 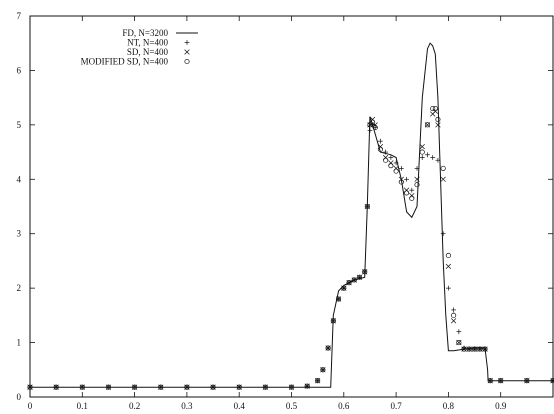 What do you see at coordinates (125, 62) in the screenshot?
I see `legend-label: MODIFIED SD, N=400` at bounding box center [125, 62].